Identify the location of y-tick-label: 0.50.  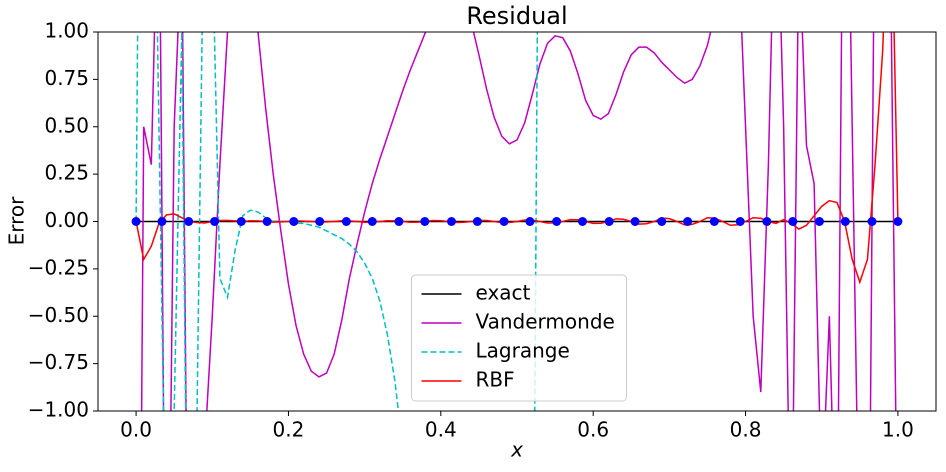
(66, 125).